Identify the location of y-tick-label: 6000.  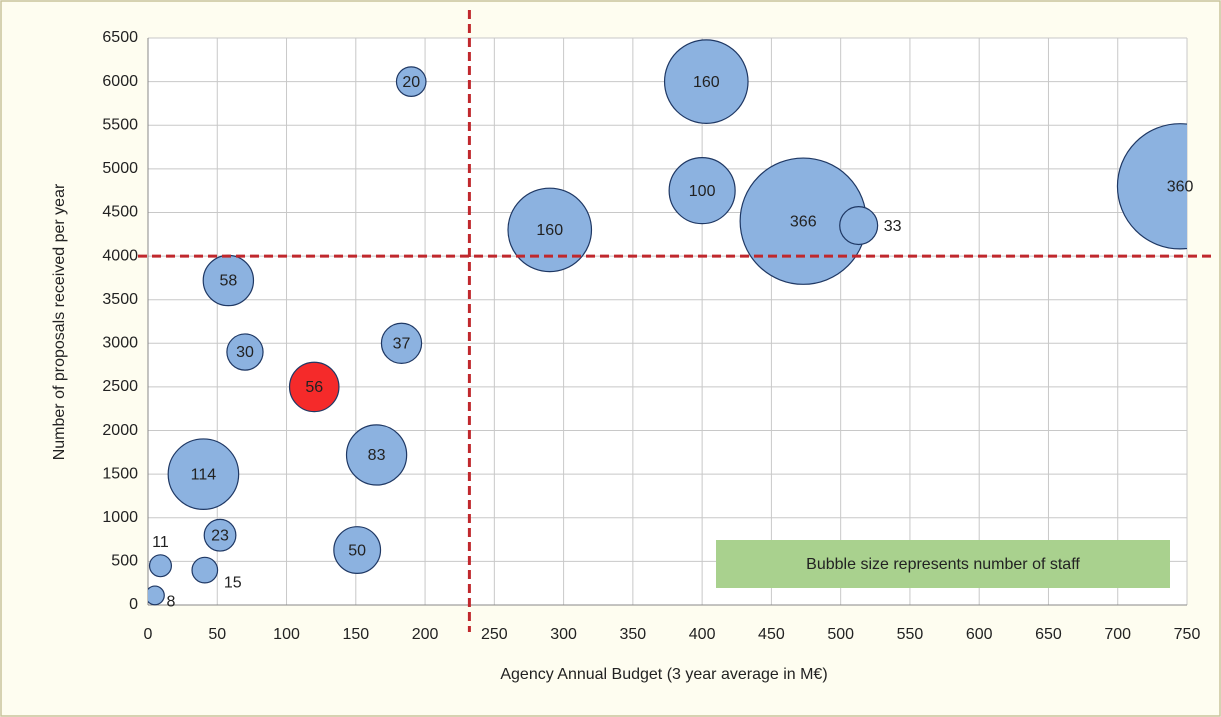
(120, 81).